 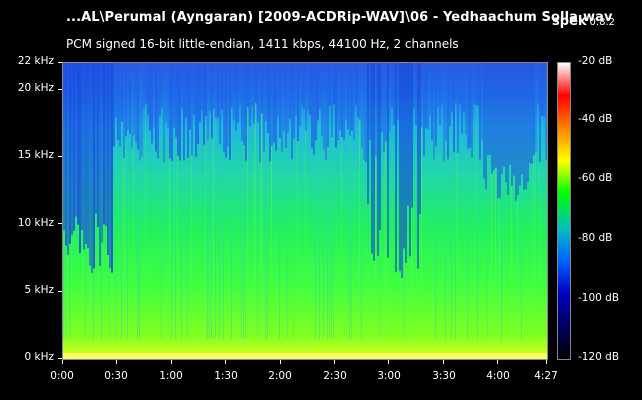 What do you see at coordinates (389, 376) in the screenshot?
I see `time-label-180: 3:00` at bounding box center [389, 376].